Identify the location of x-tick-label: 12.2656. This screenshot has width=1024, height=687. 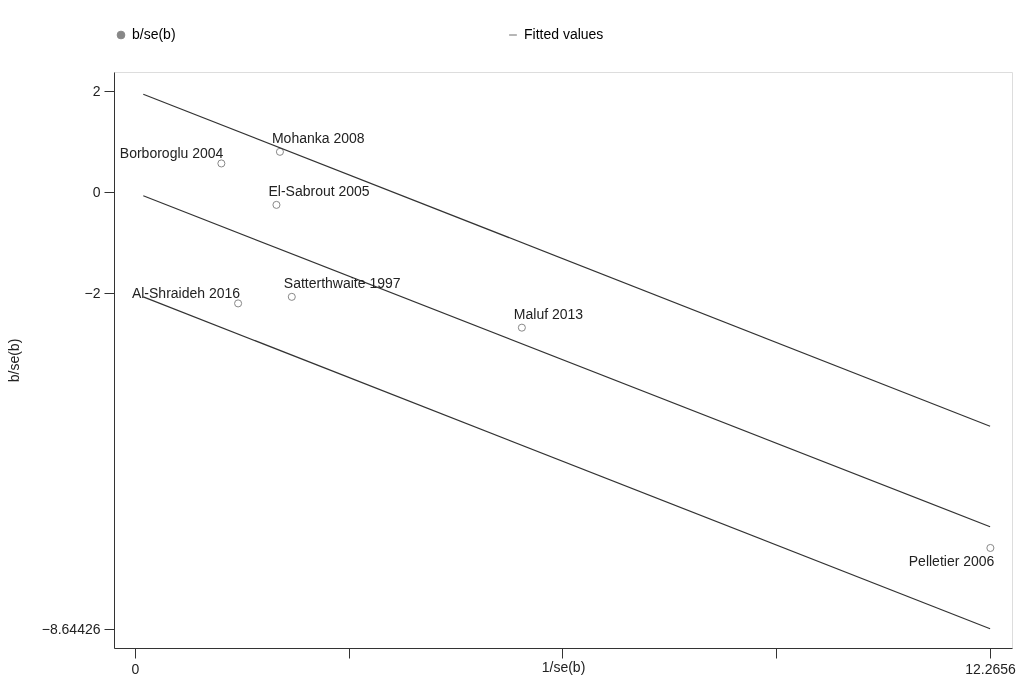
(991, 668).